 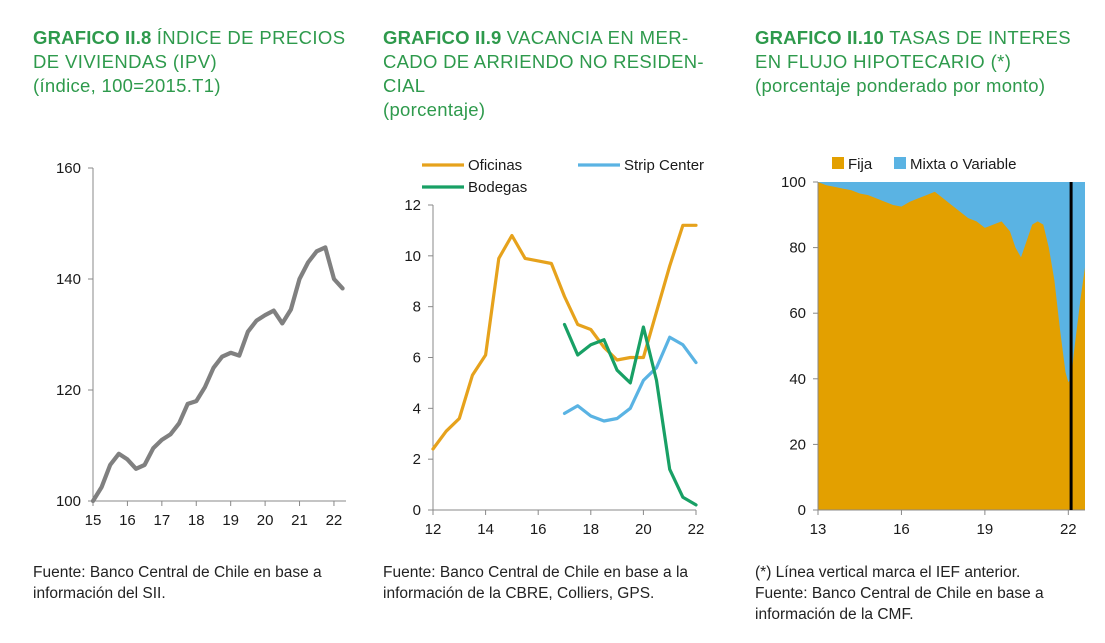 I want to click on y-tick-label: 12, so click(x=412, y=205).